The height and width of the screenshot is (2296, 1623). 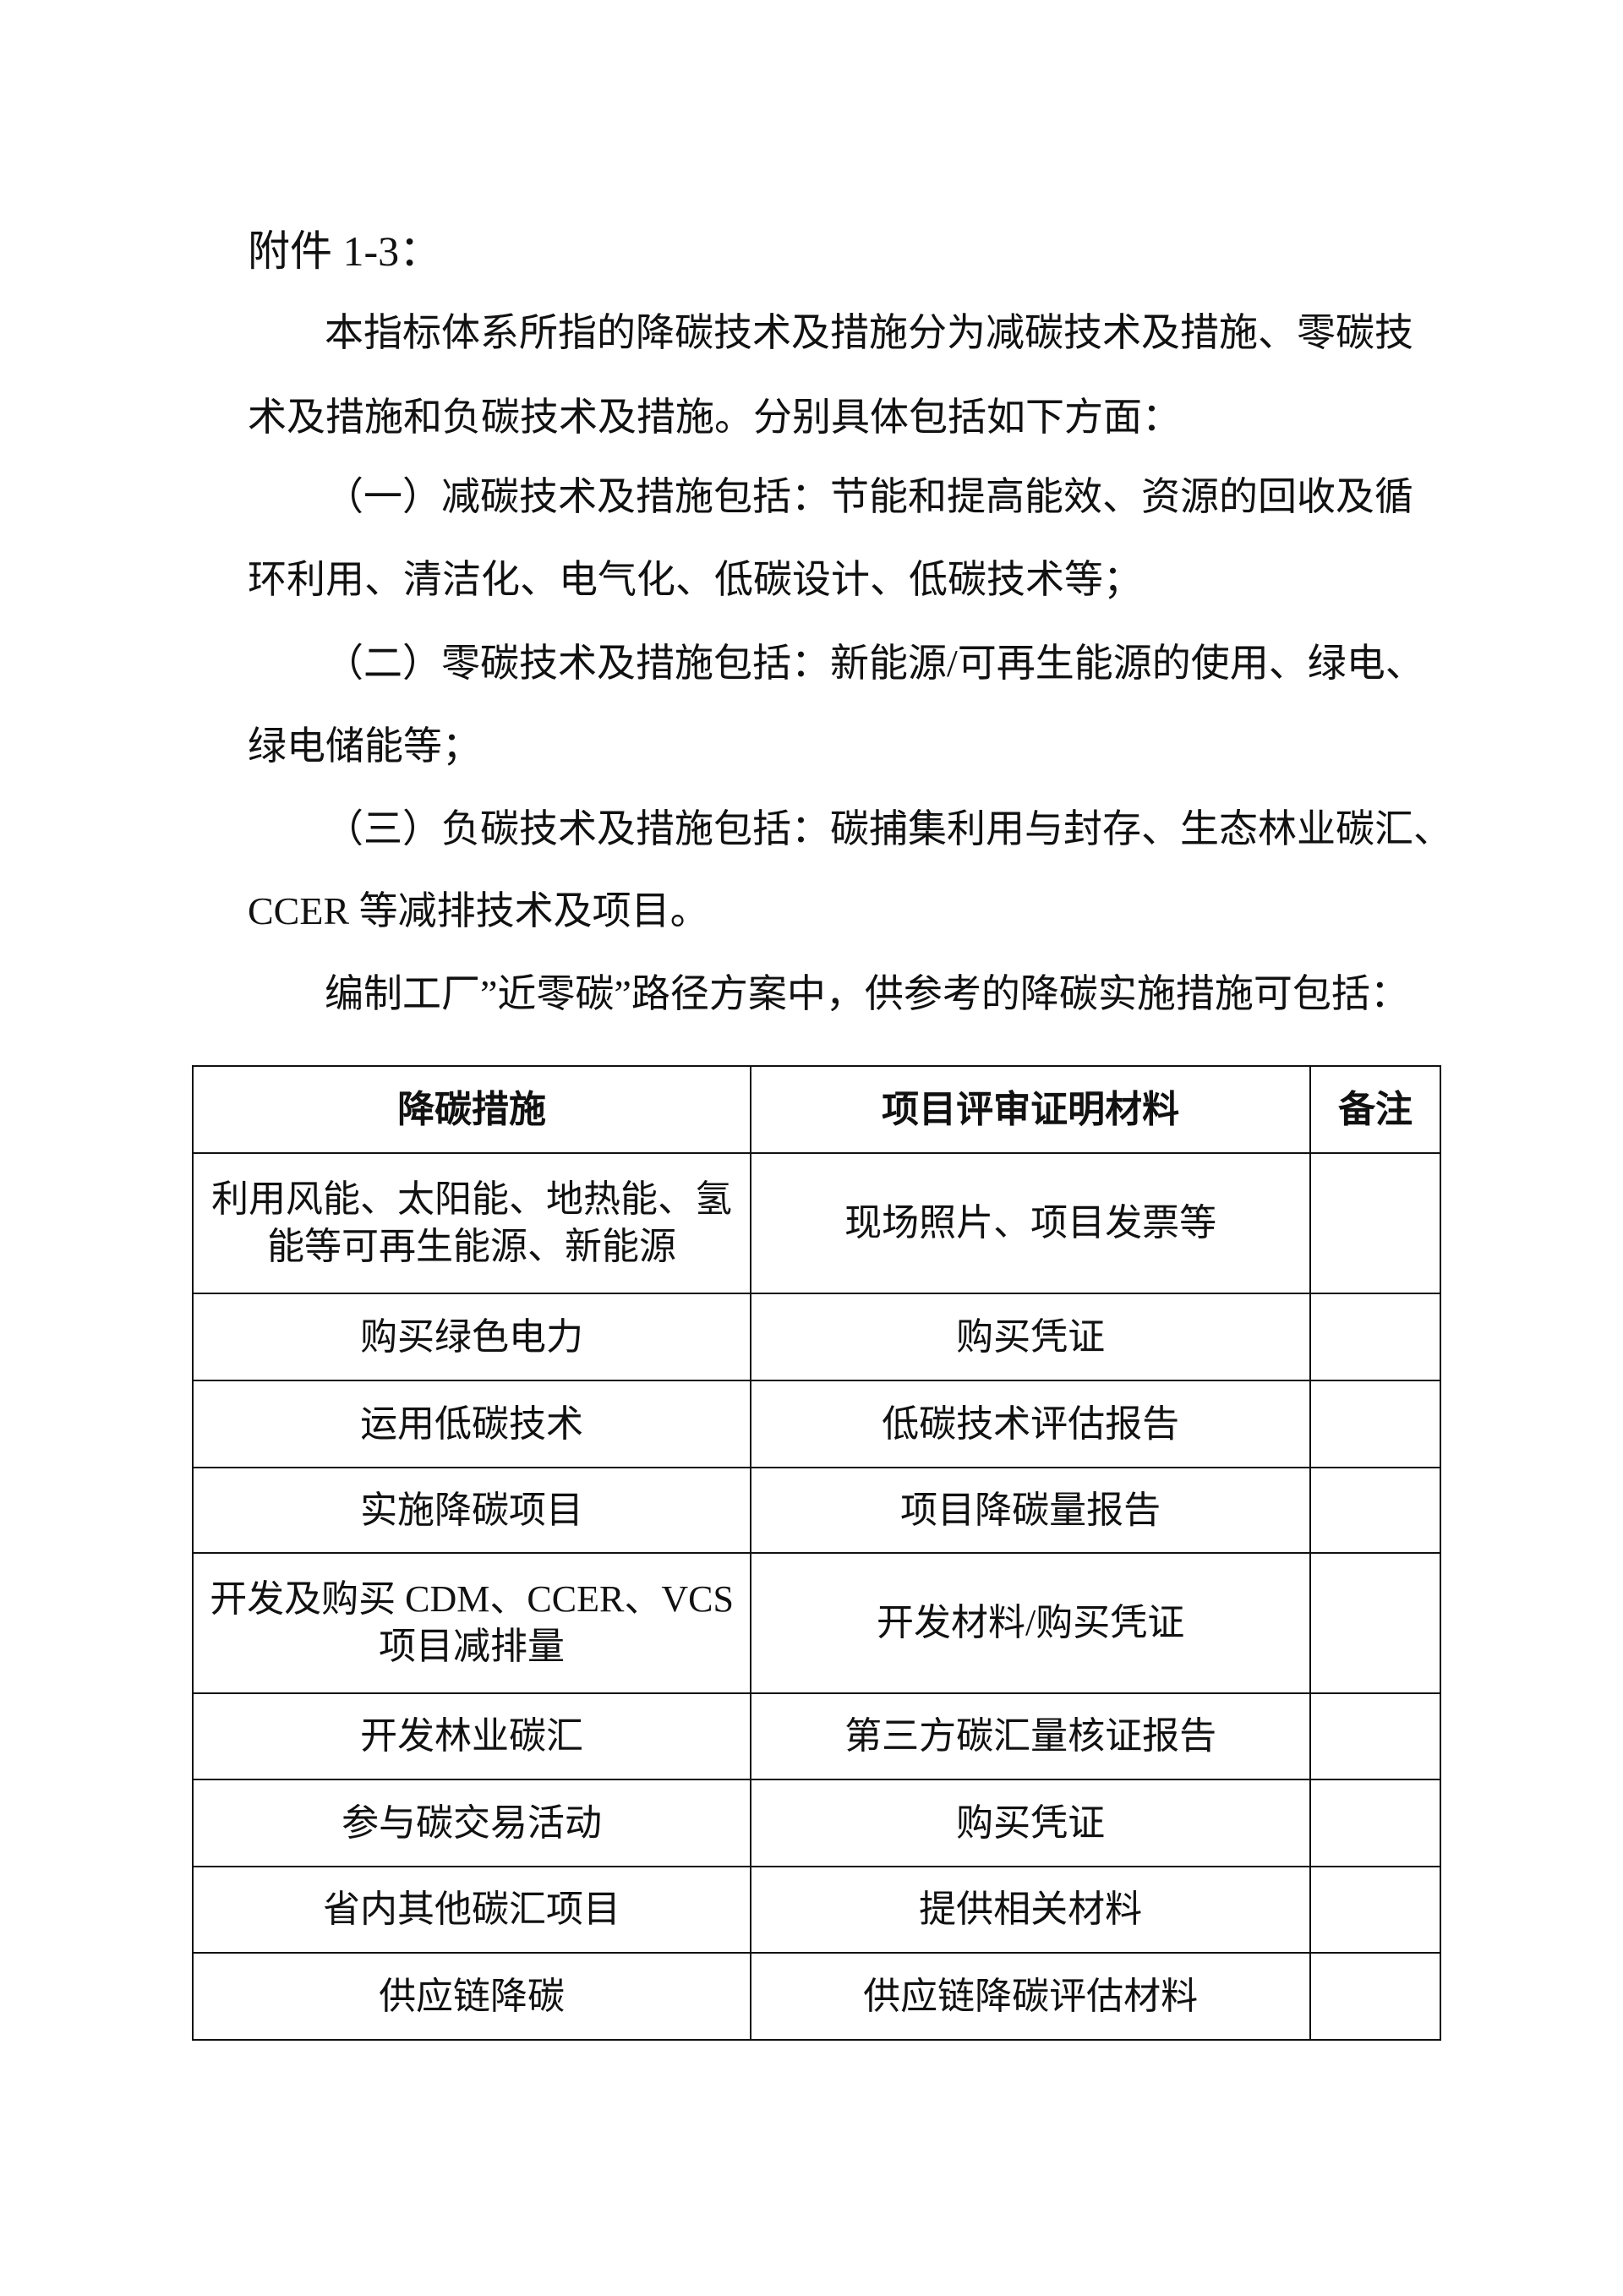 I want to click on text-line: （二）零碳技术及措施包括：新能源/可再生能源的使用、绿电、, so click(x=875, y=663).